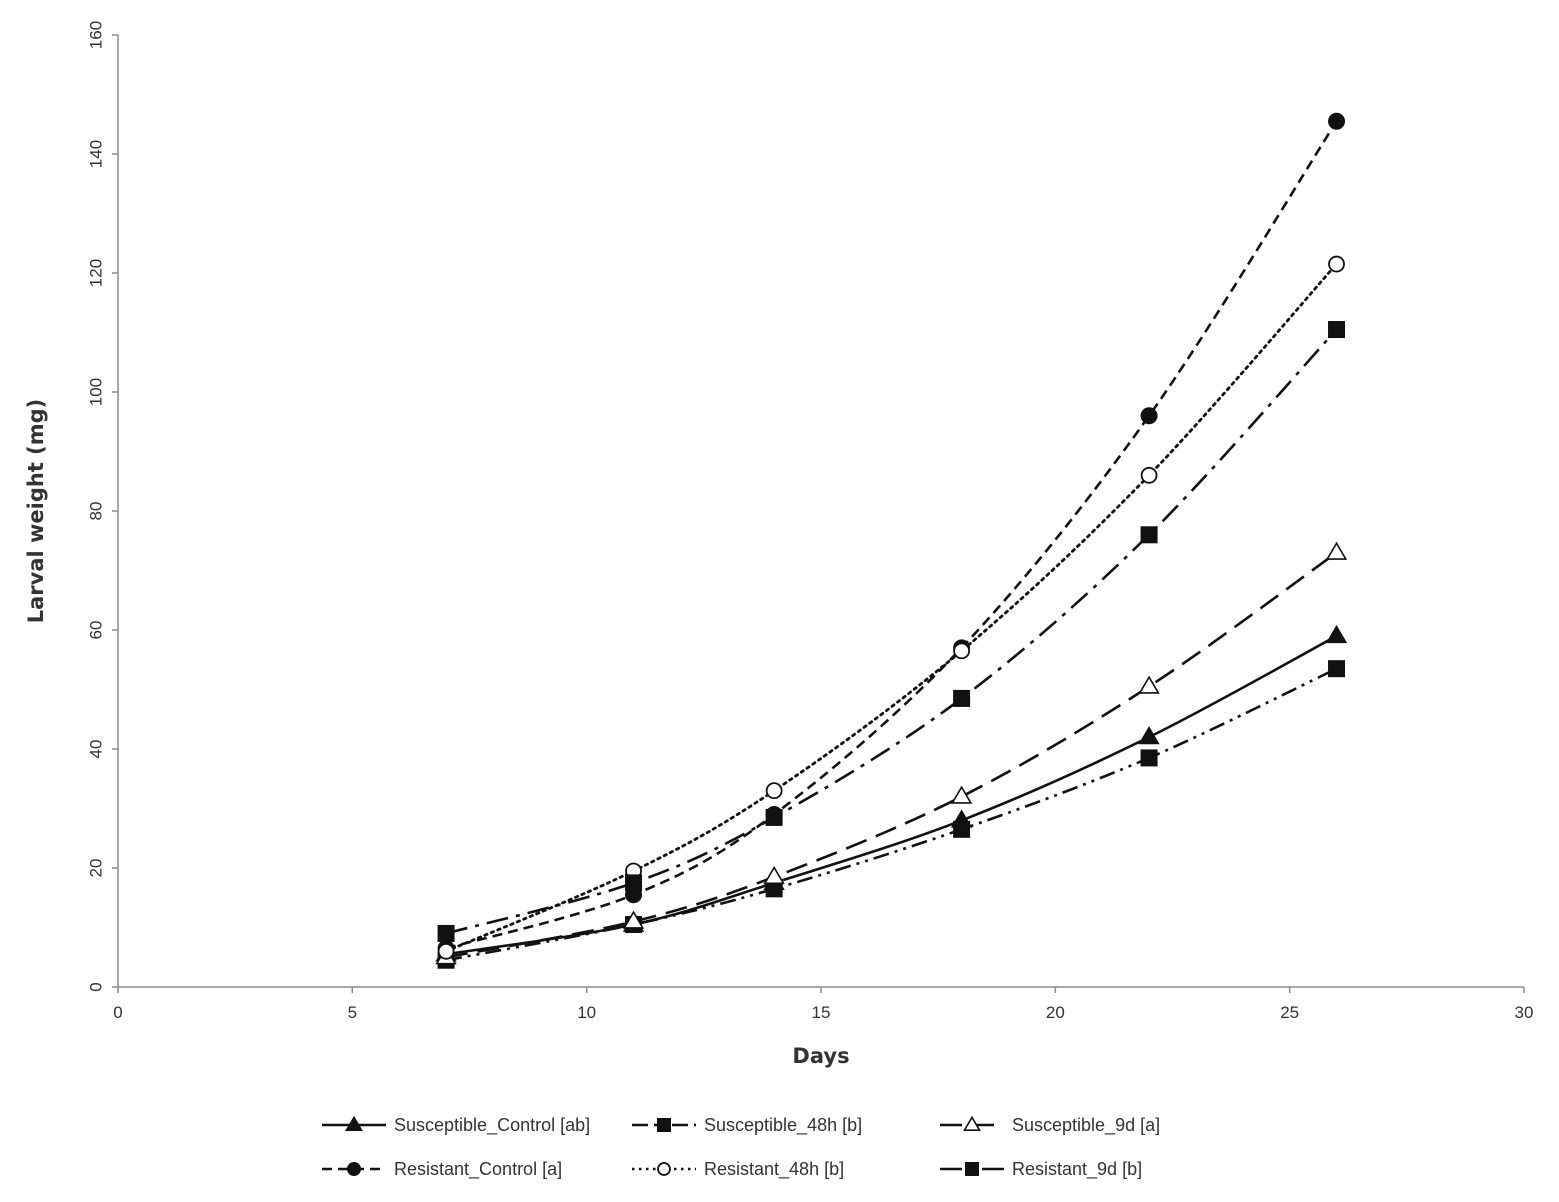  What do you see at coordinates (1086, 1124) in the screenshot?
I see `legend-label: Susceptible_9d [a]` at bounding box center [1086, 1124].